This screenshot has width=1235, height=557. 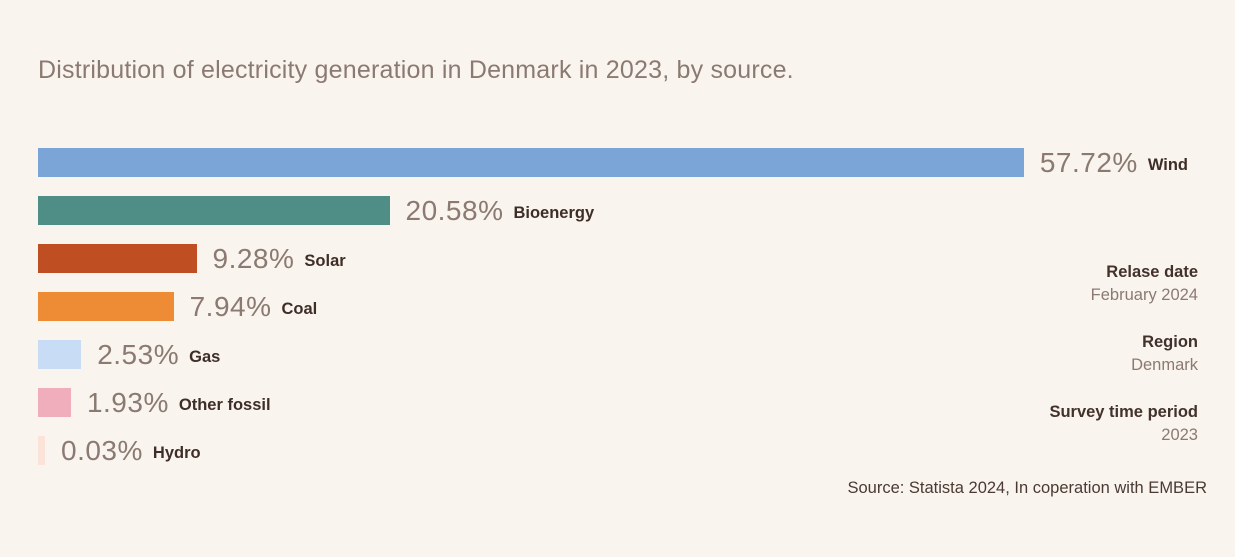 What do you see at coordinates (1088, 162) in the screenshot?
I see `bar-value: 57.72%` at bounding box center [1088, 162].